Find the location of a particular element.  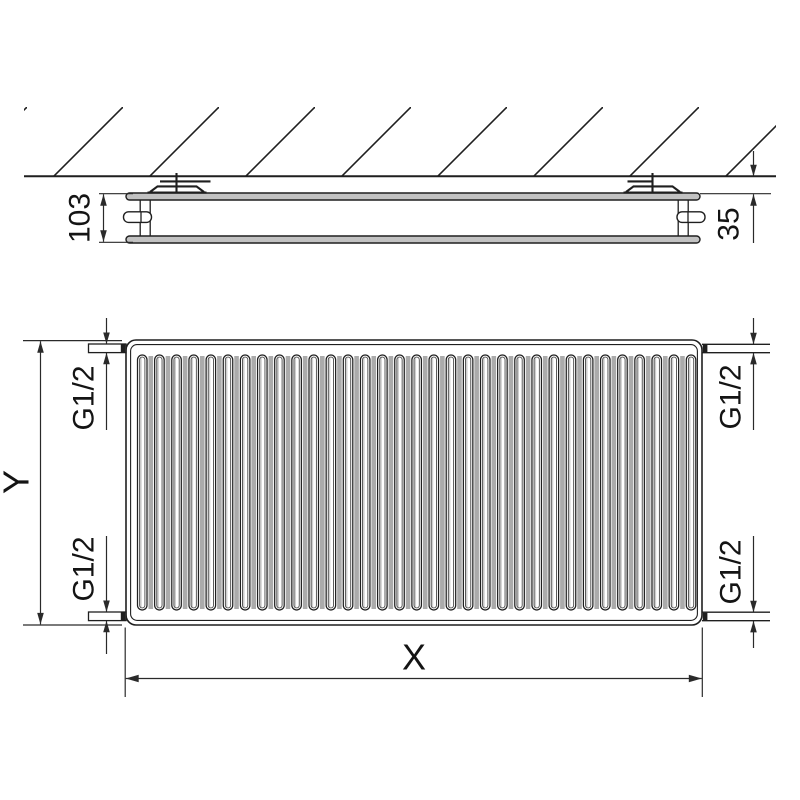

bracket-left is located at coordinates (179, 183).